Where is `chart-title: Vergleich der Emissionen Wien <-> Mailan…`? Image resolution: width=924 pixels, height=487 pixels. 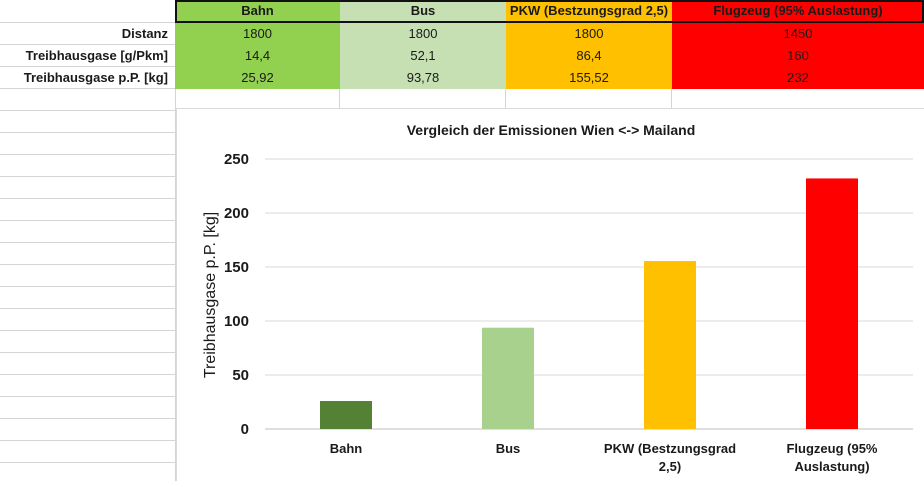 chart-title: Vergleich der Emissionen Wien <-> Mailan… is located at coordinates (551, 130).